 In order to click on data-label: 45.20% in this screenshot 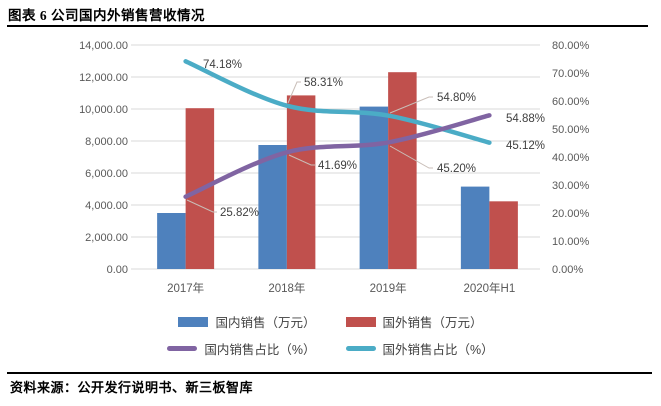, I will do `click(456, 169)`.